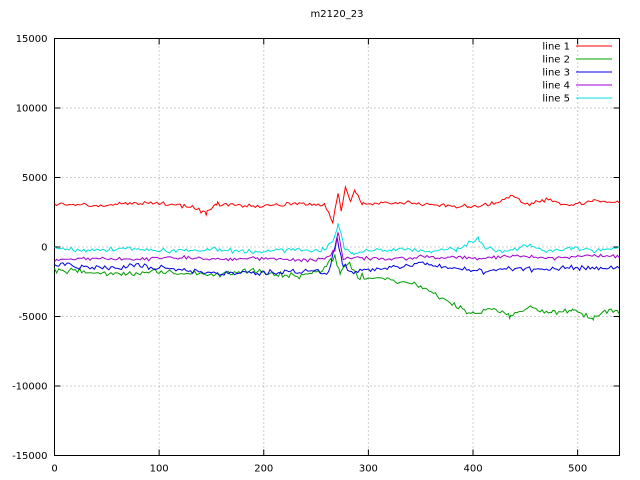 This screenshot has width=640, height=480. I want to click on y-tick-label: -5000, so click(32, 317).